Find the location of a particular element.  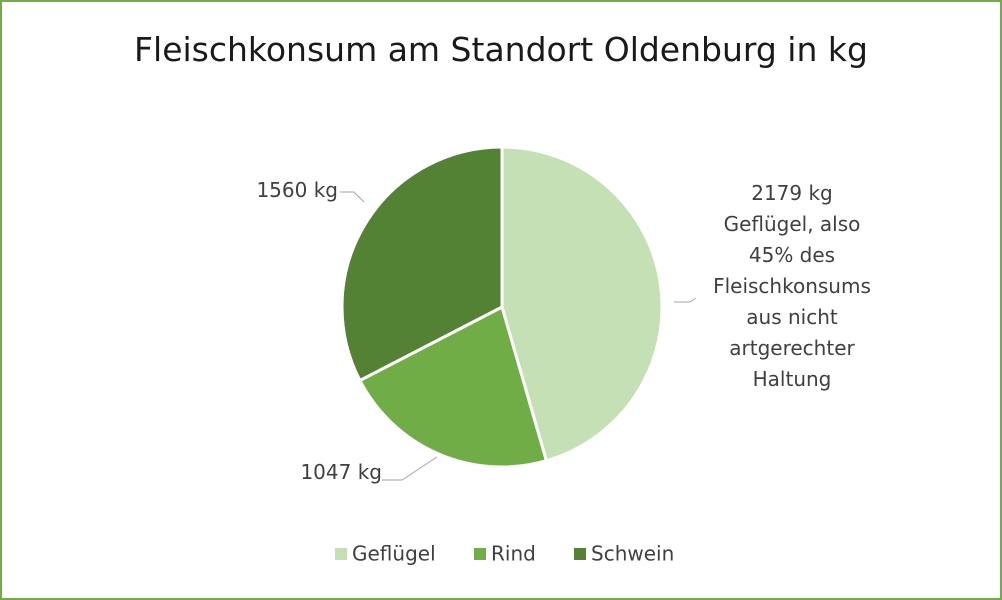

legend-label: Geflügel is located at coordinates (394, 554).